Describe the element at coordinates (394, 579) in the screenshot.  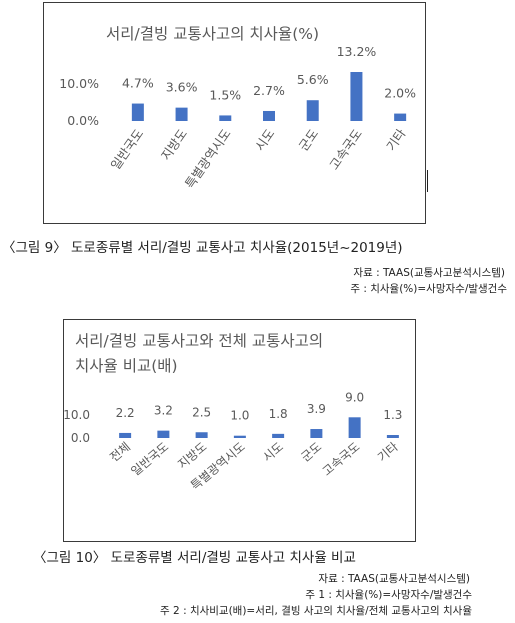
I see `figure-10-source: 자료 : TAAS(교통사고분석시스템)` at that location.